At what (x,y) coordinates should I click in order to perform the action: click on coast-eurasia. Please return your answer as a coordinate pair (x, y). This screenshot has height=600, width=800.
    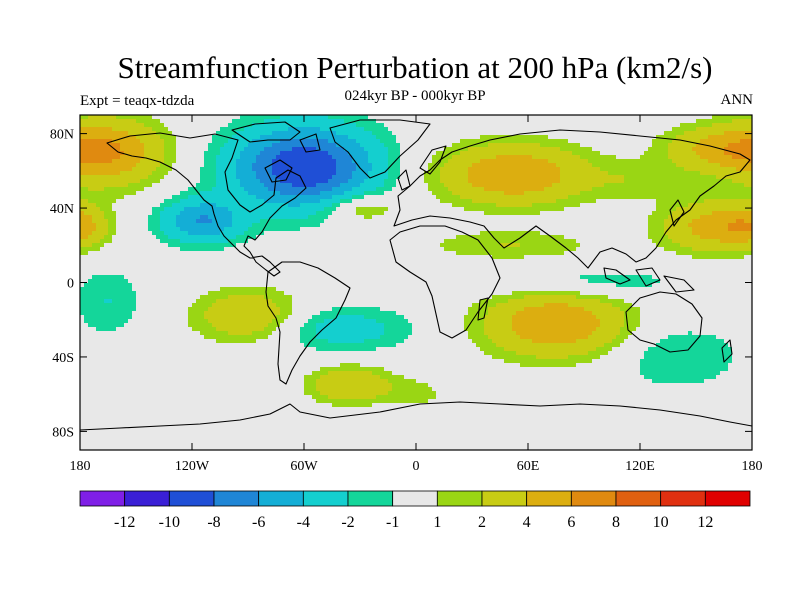
    Looking at the image, I should click on (572, 199).